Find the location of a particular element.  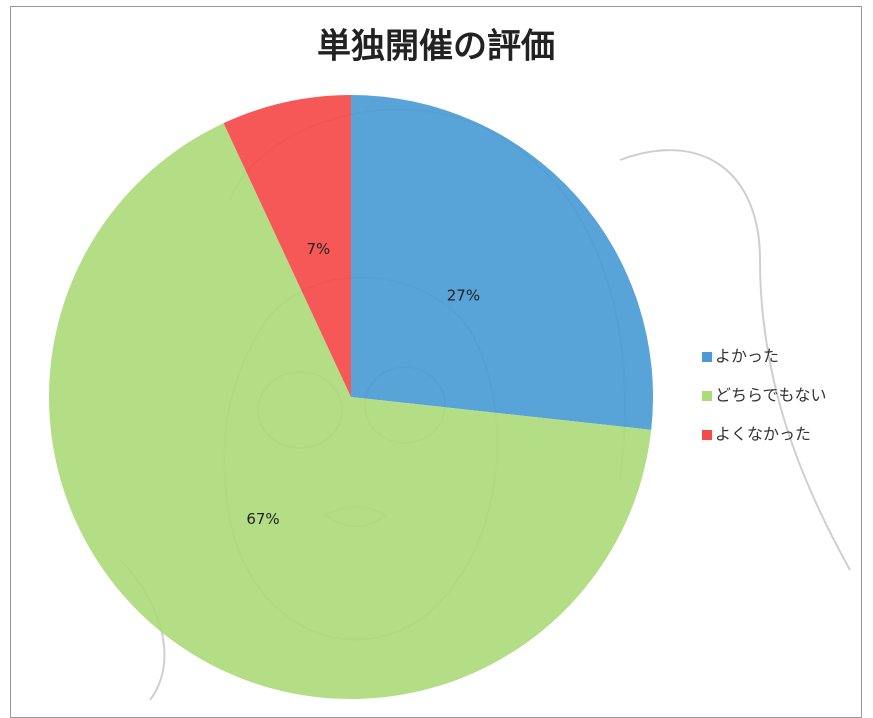

data-label: 27% is located at coordinates (463, 296).